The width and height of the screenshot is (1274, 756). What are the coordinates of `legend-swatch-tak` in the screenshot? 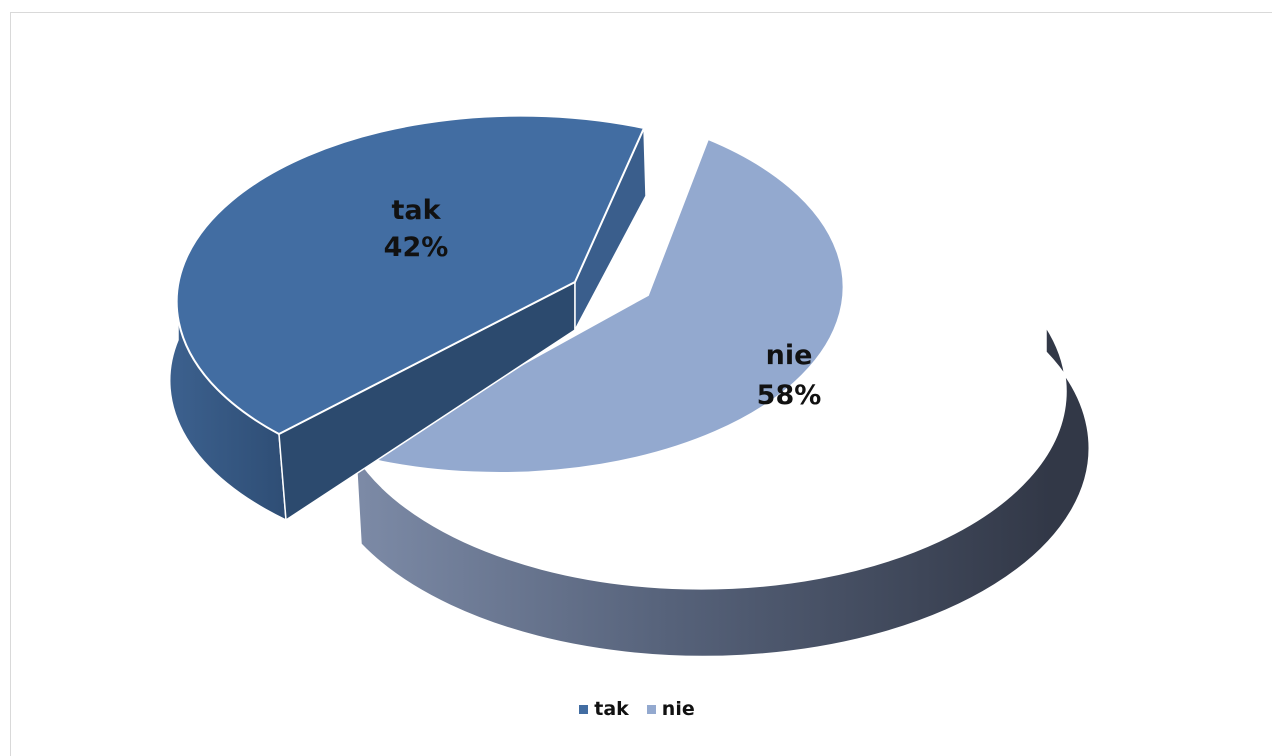 It's located at (584, 709).